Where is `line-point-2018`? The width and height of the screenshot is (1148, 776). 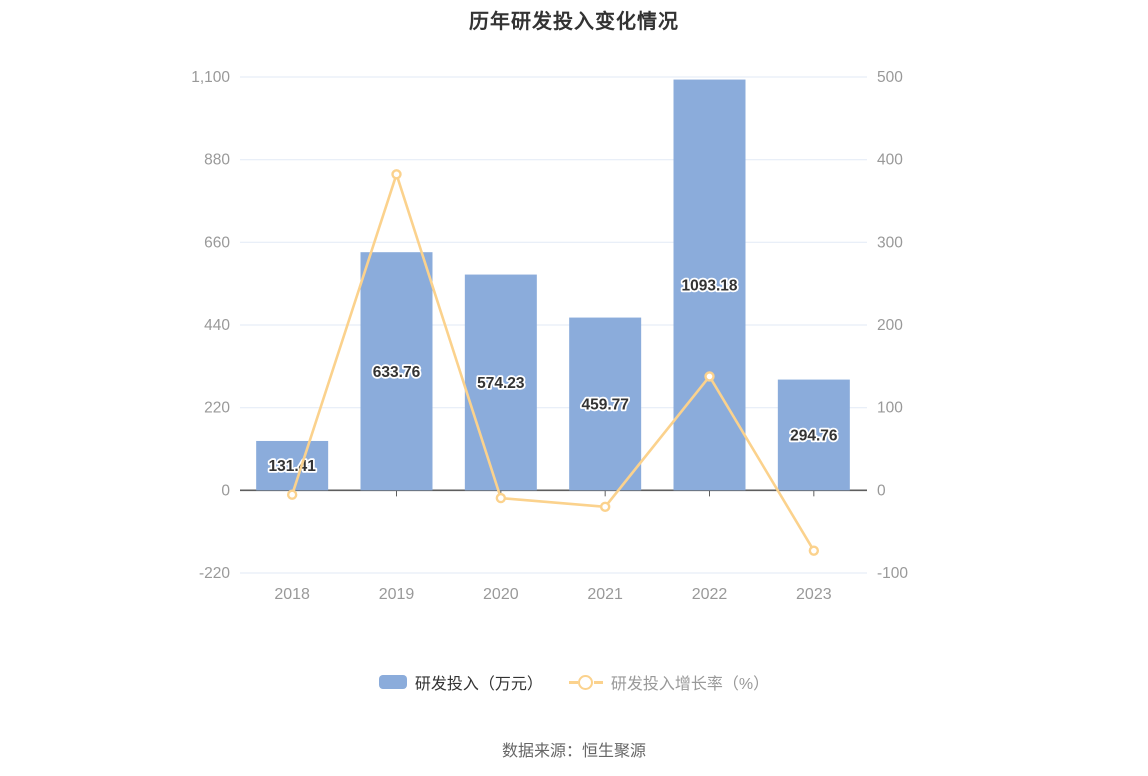
line-point-2018 is located at coordinates (292, 494).